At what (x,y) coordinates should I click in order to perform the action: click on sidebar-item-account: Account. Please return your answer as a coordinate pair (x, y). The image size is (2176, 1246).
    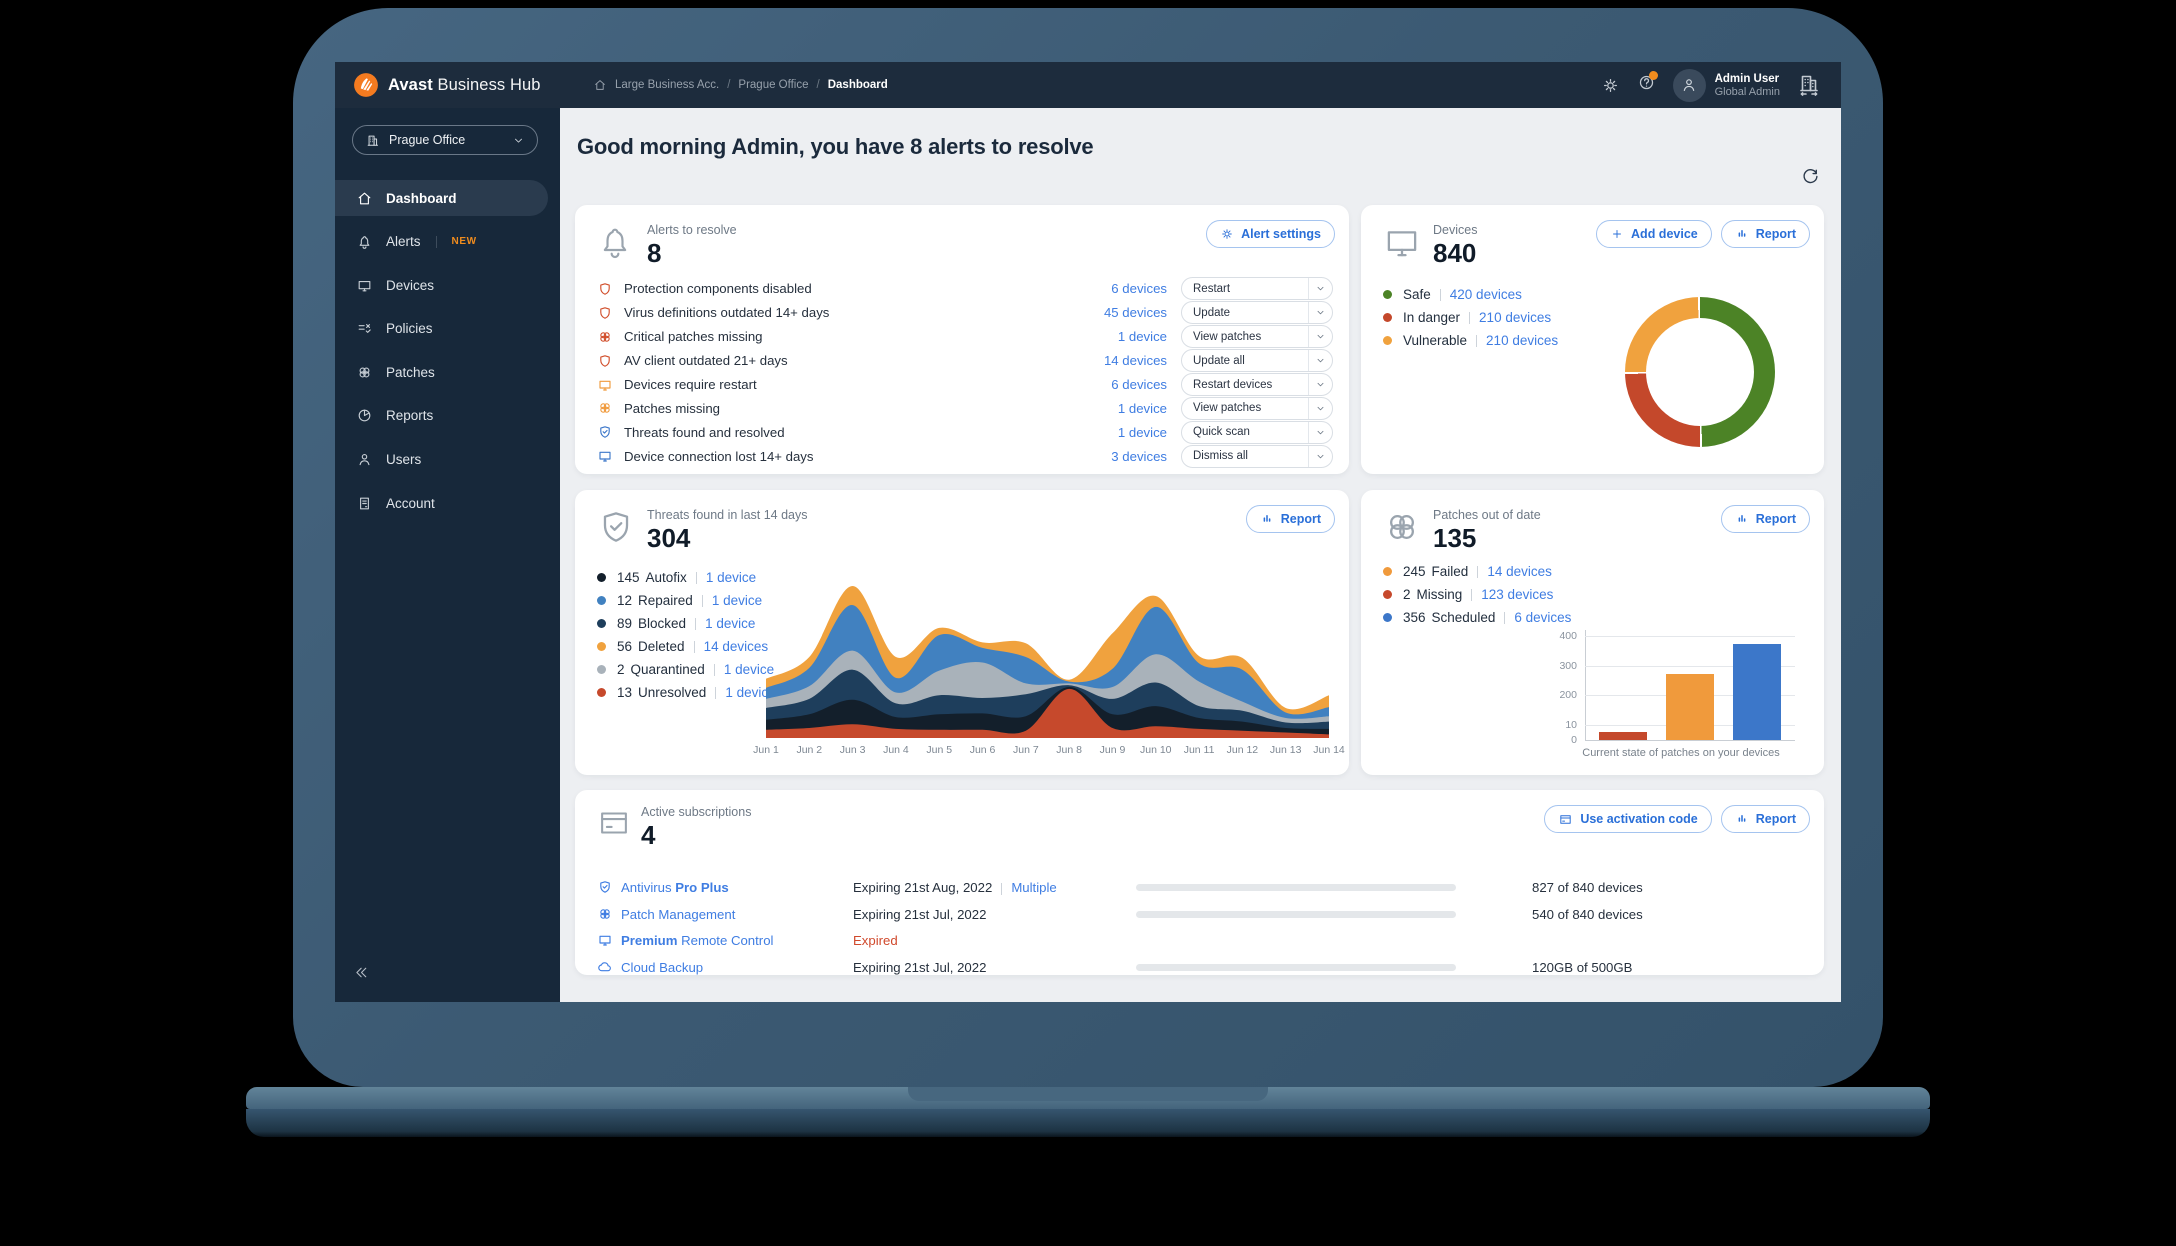
    Looking at the image, I should click on (441, 503).